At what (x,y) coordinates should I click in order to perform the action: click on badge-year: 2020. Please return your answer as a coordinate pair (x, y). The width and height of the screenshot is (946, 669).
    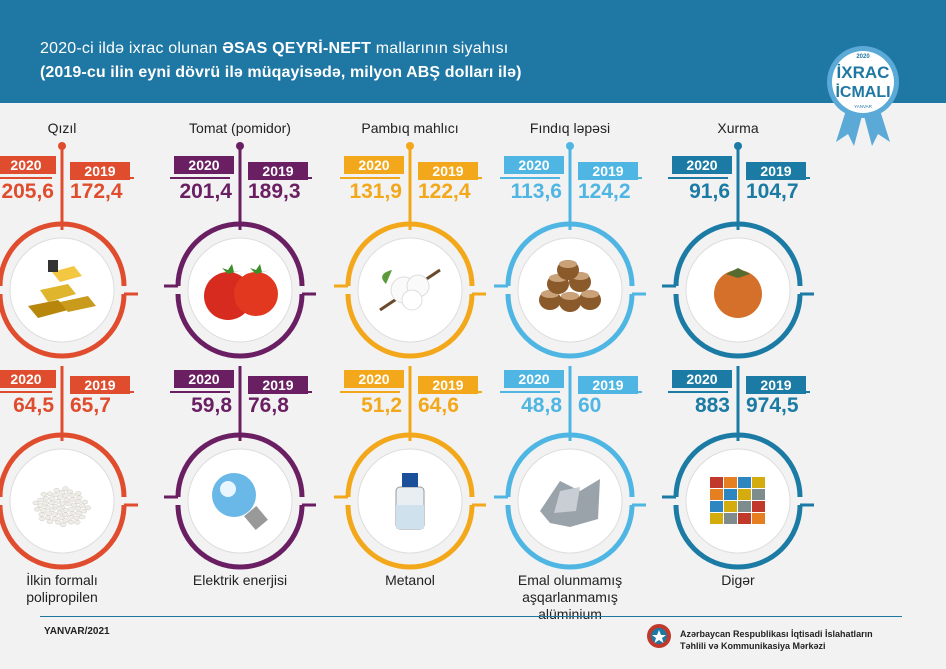
    Looking at the image, I should click on (863, 57).